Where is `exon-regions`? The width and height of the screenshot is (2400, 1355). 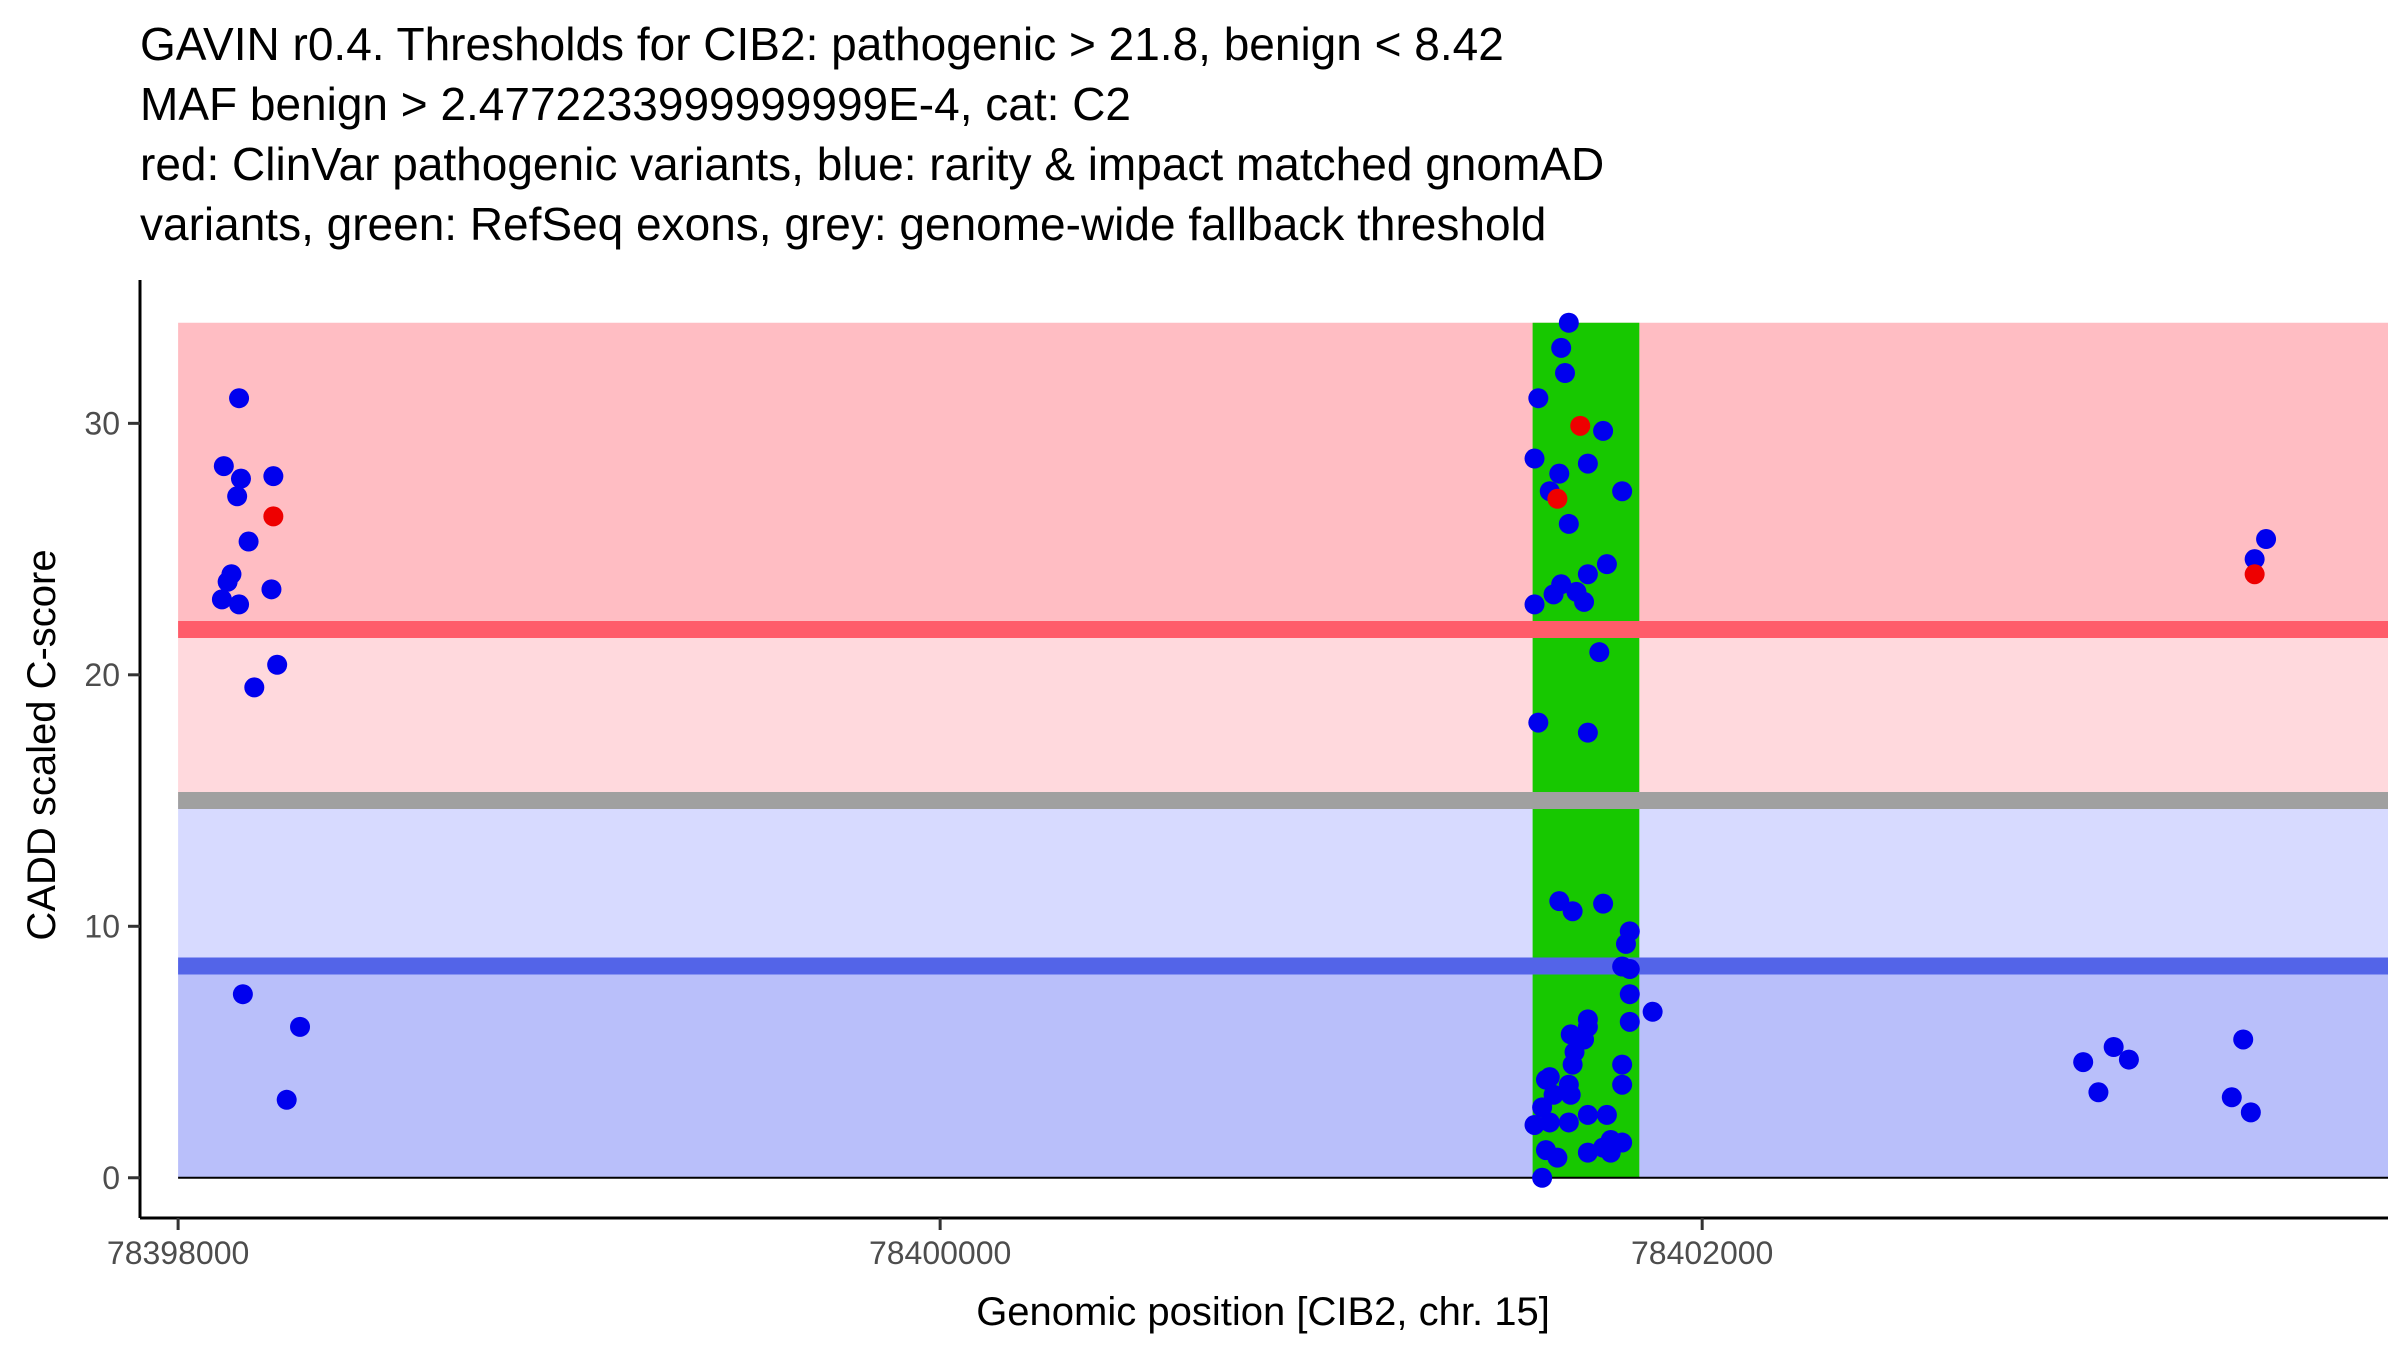 exon-regions is located at coordinates (1586, 750).